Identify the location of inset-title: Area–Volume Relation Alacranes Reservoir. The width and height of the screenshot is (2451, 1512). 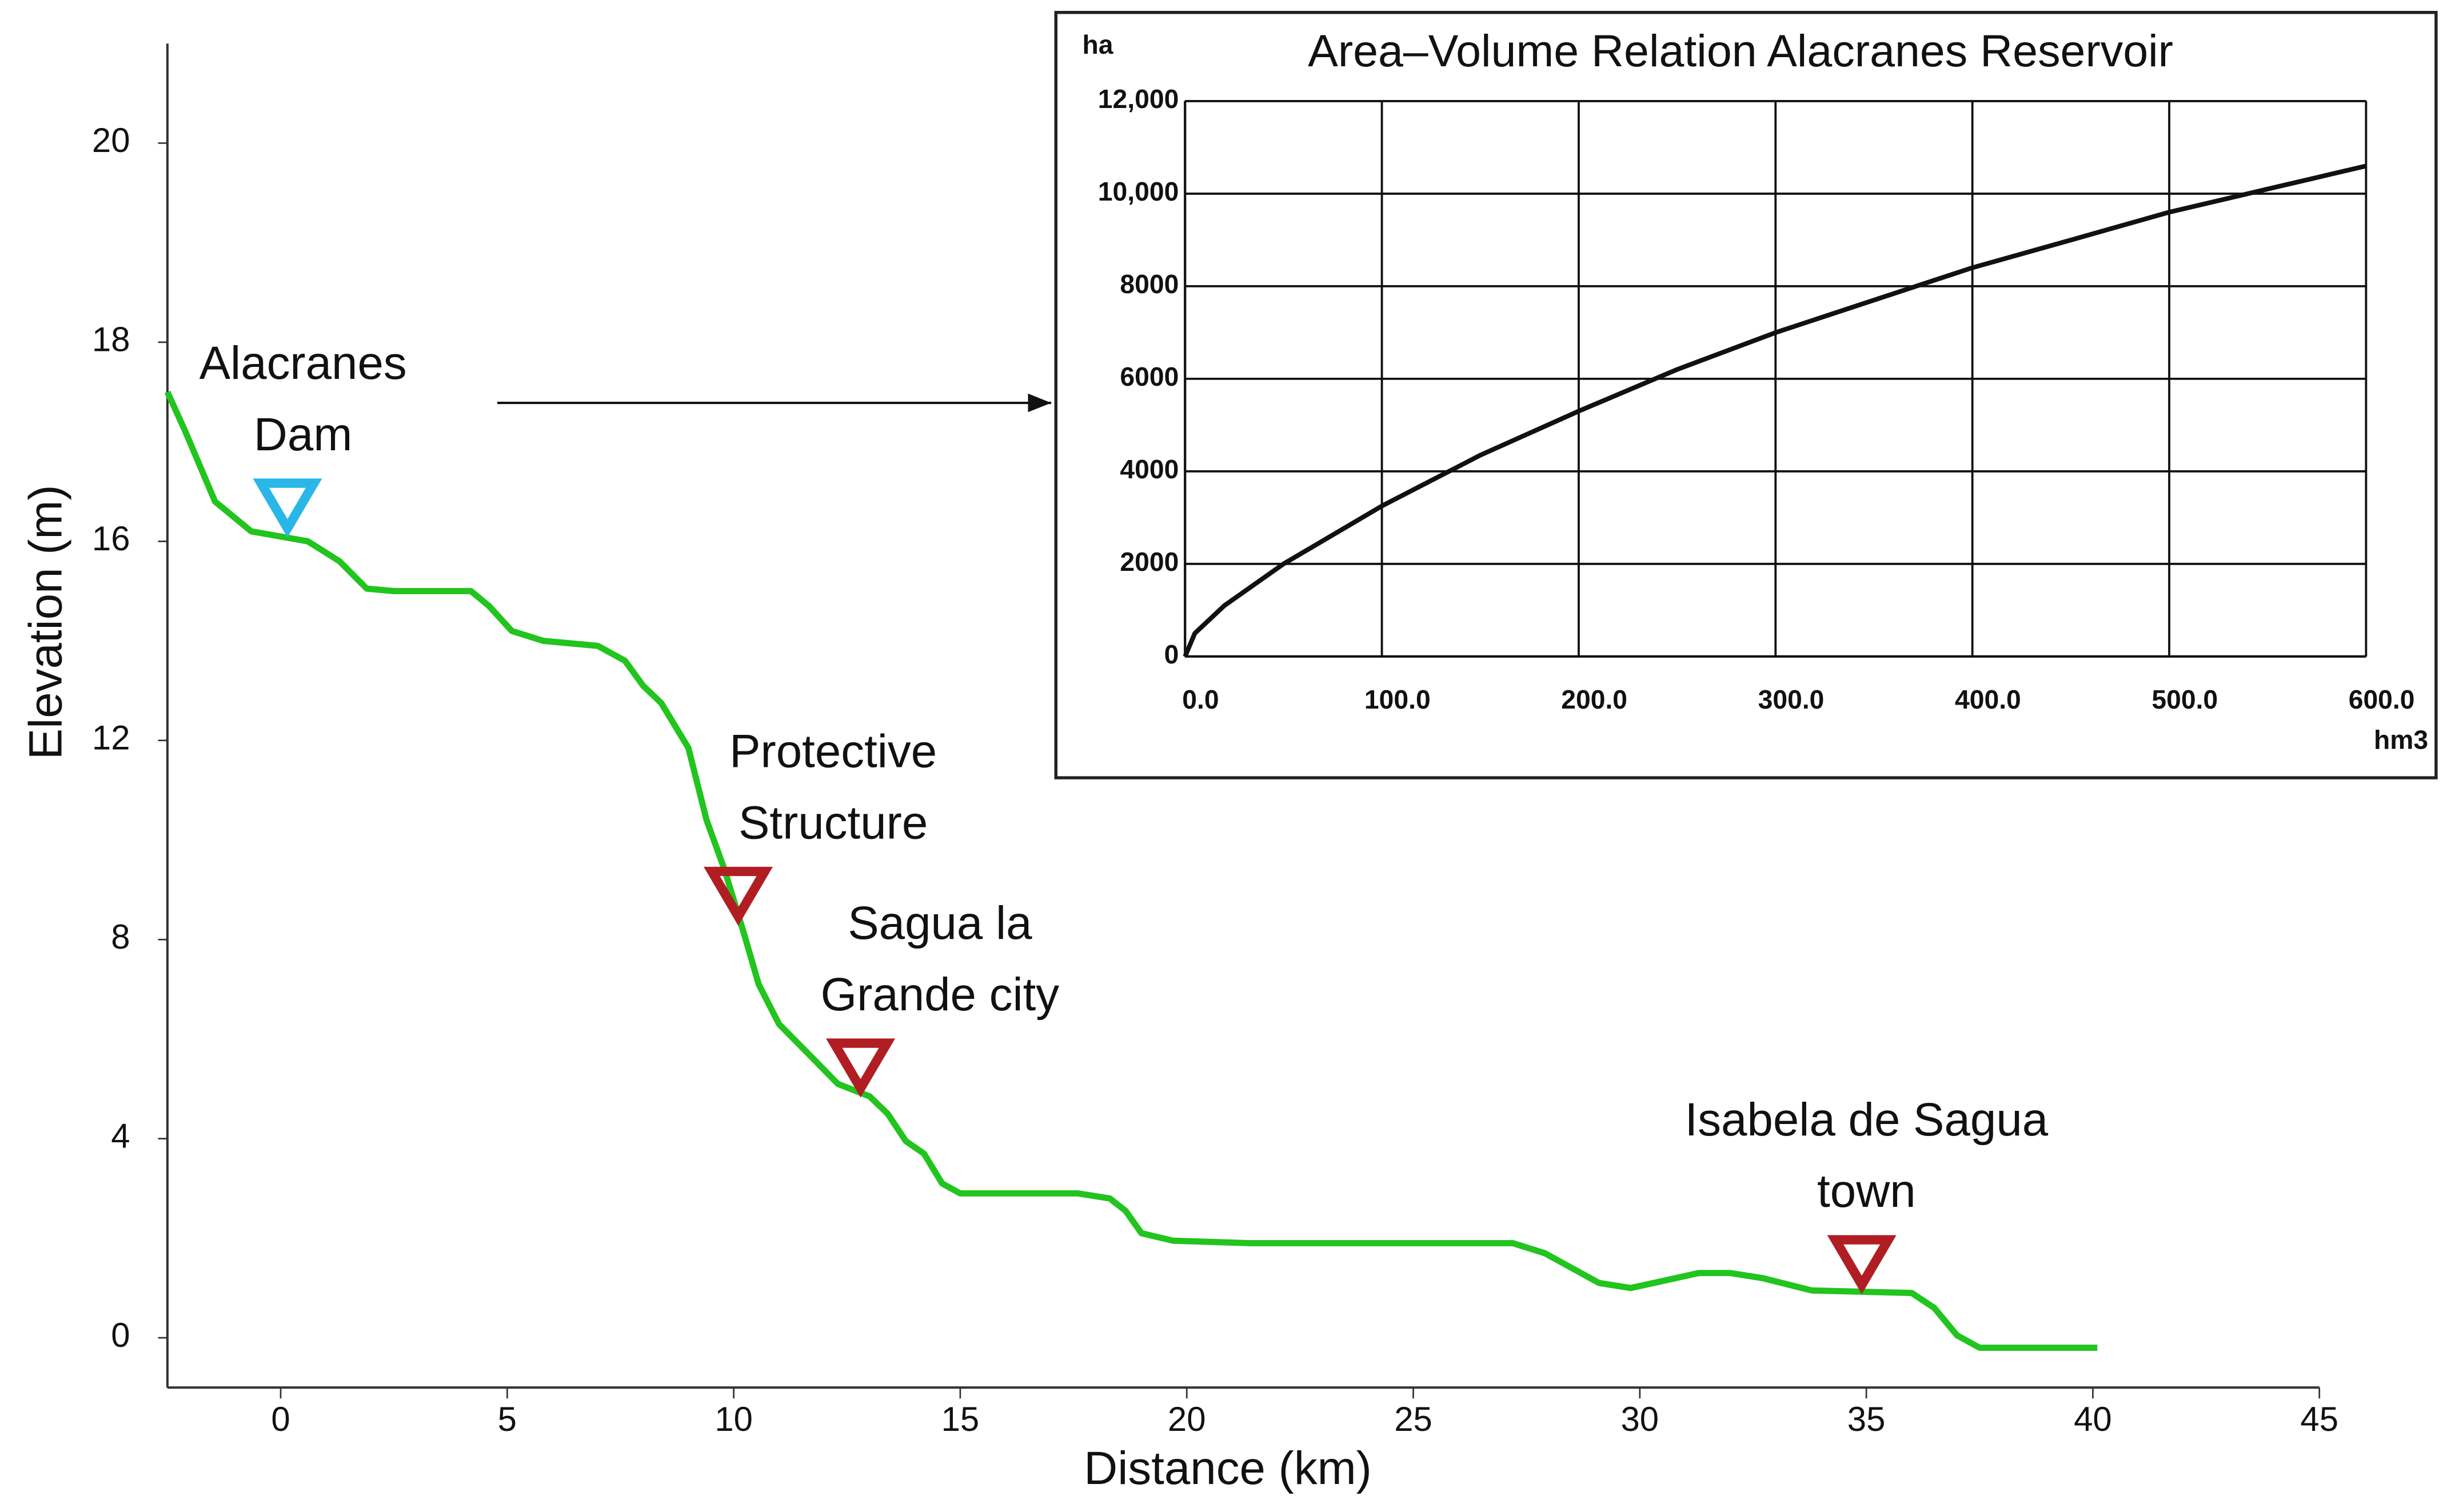
(1740, 51).